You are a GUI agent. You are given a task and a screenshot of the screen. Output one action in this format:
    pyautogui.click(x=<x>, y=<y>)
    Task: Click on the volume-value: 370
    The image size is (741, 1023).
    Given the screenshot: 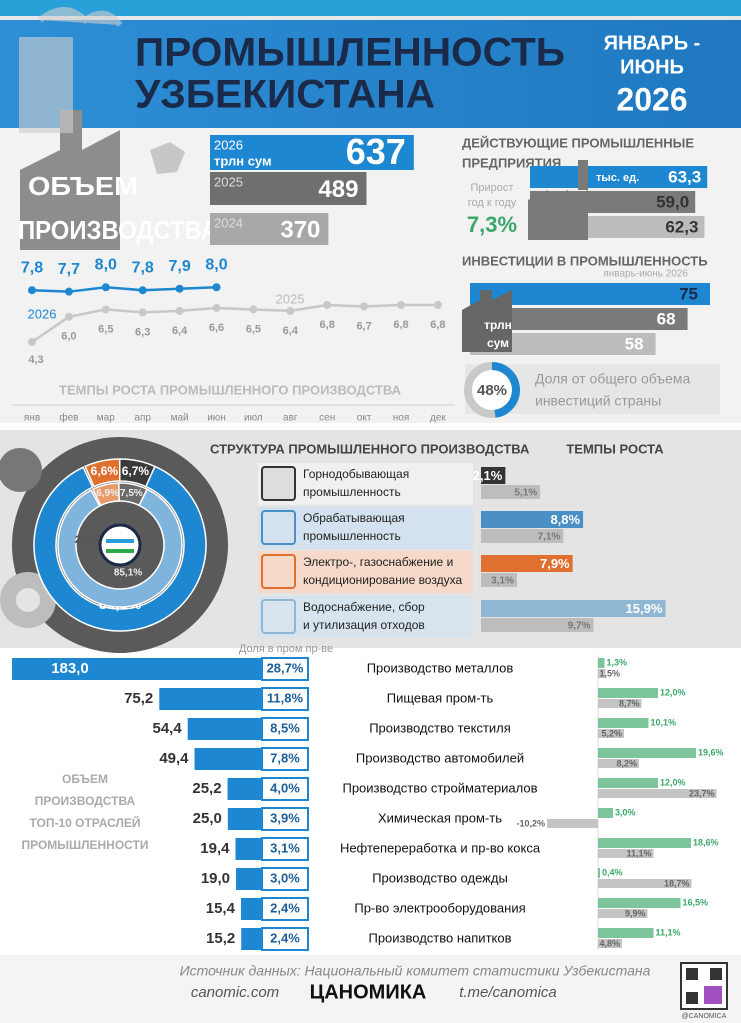 What is the action you would take?
    pyautogui.click(x=300, y=229)
    